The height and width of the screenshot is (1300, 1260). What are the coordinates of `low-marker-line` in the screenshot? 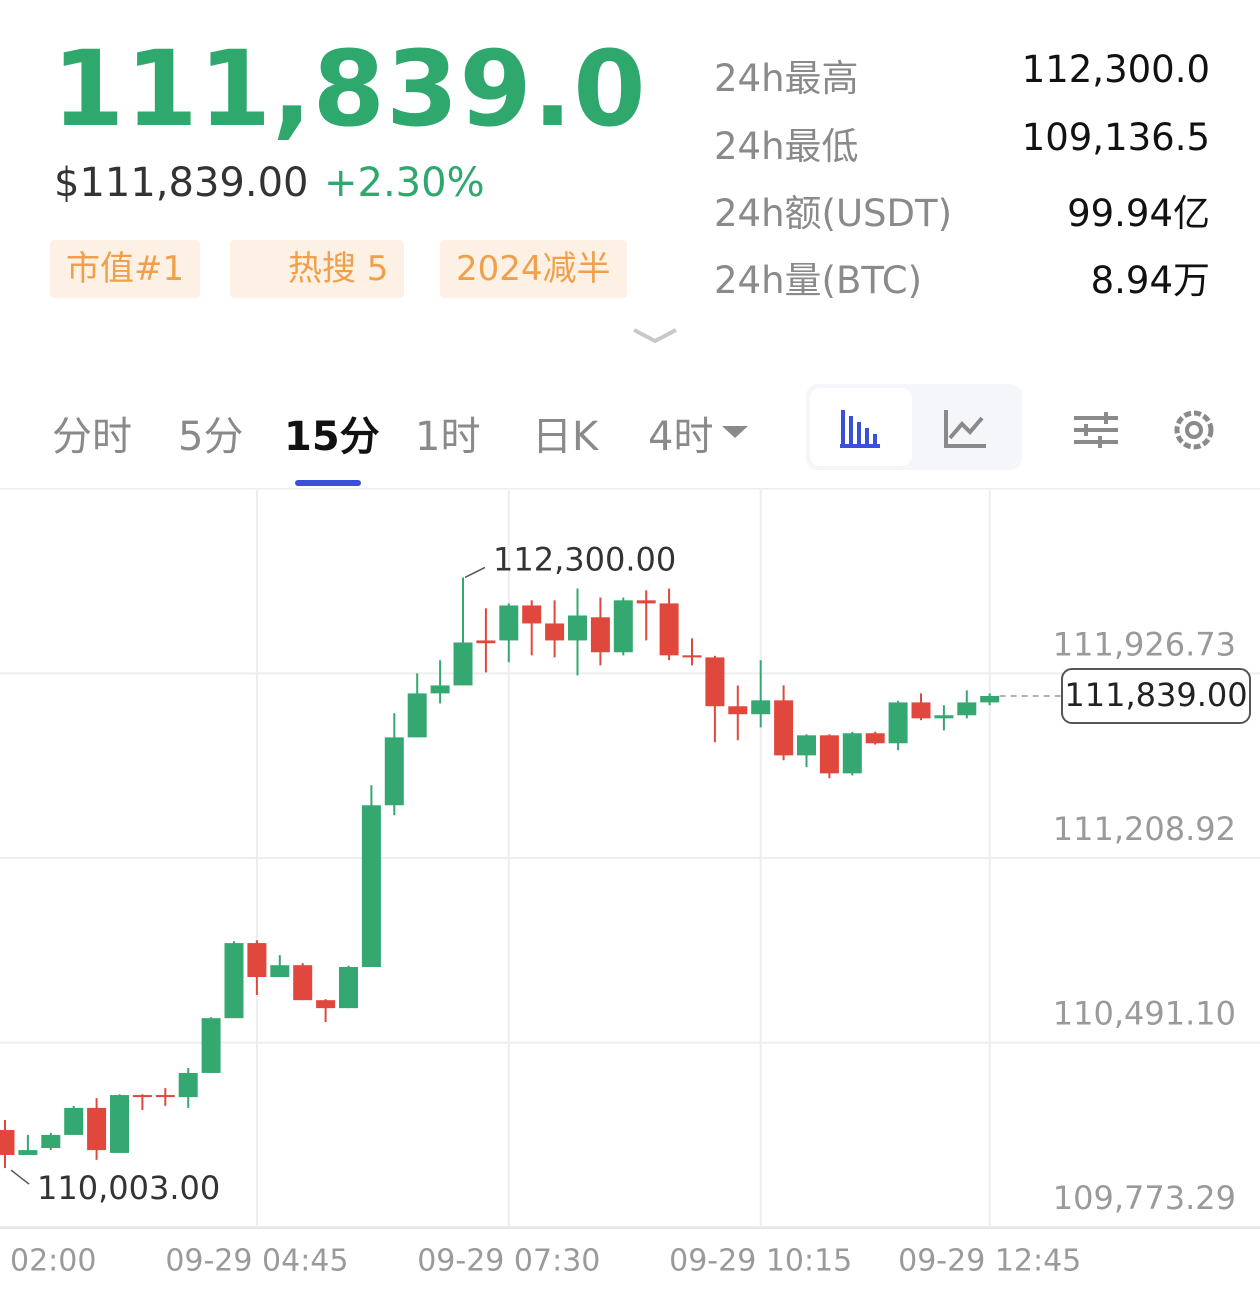 It's located at (20, 1177).